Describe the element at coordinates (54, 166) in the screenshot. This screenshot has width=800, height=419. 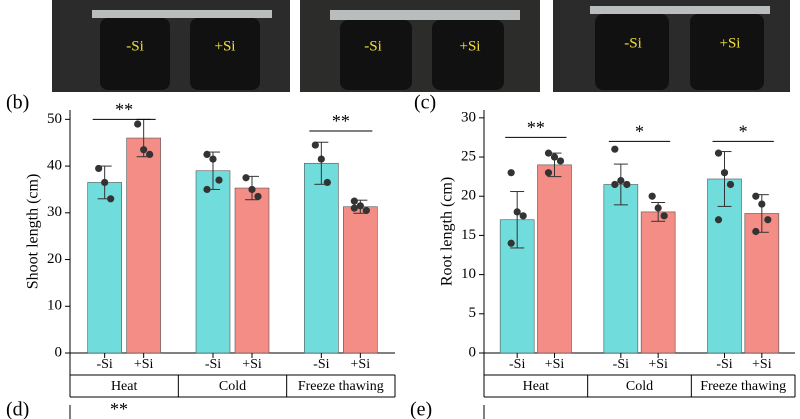
I see `y-tick-label: 40` at that location.